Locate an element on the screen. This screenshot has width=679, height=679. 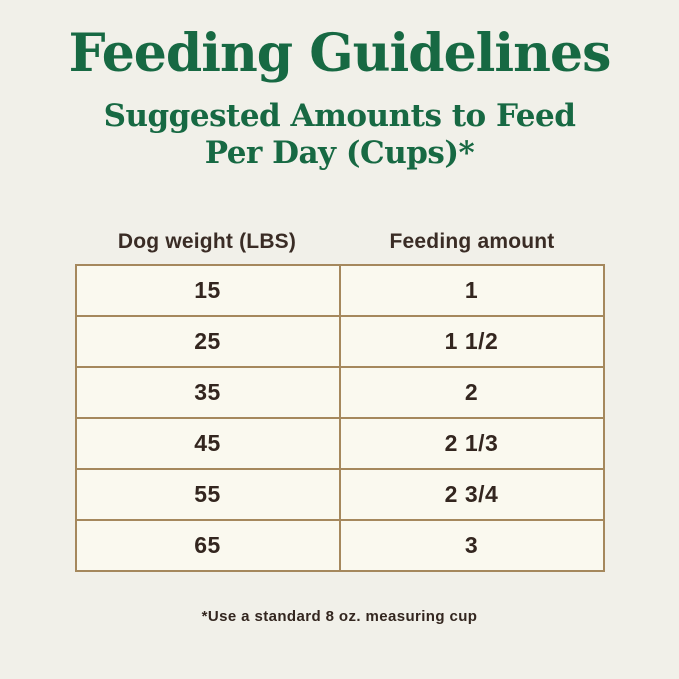
footnote: *Use a standard 8 oz. measuring cup is located at coordinates (339, 617).